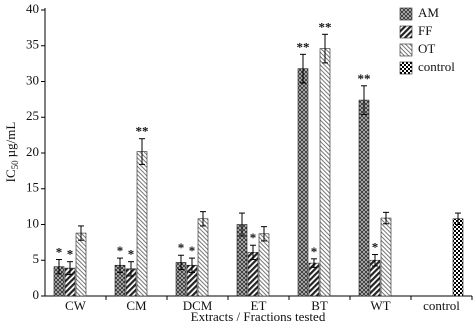 This screenshot has width=474, height=331. Describe the element at coordinates (76, 305) in the screenshot. I see `x-tick-label: CW` at that location.